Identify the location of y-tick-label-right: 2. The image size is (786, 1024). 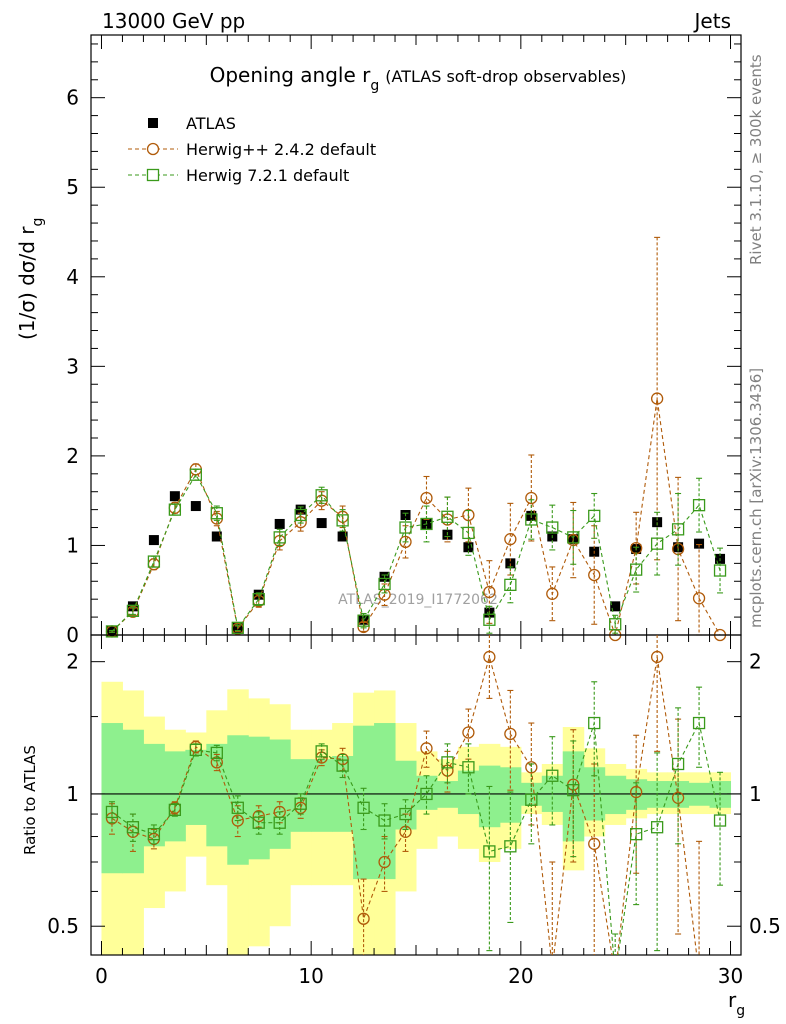
(755, 662).